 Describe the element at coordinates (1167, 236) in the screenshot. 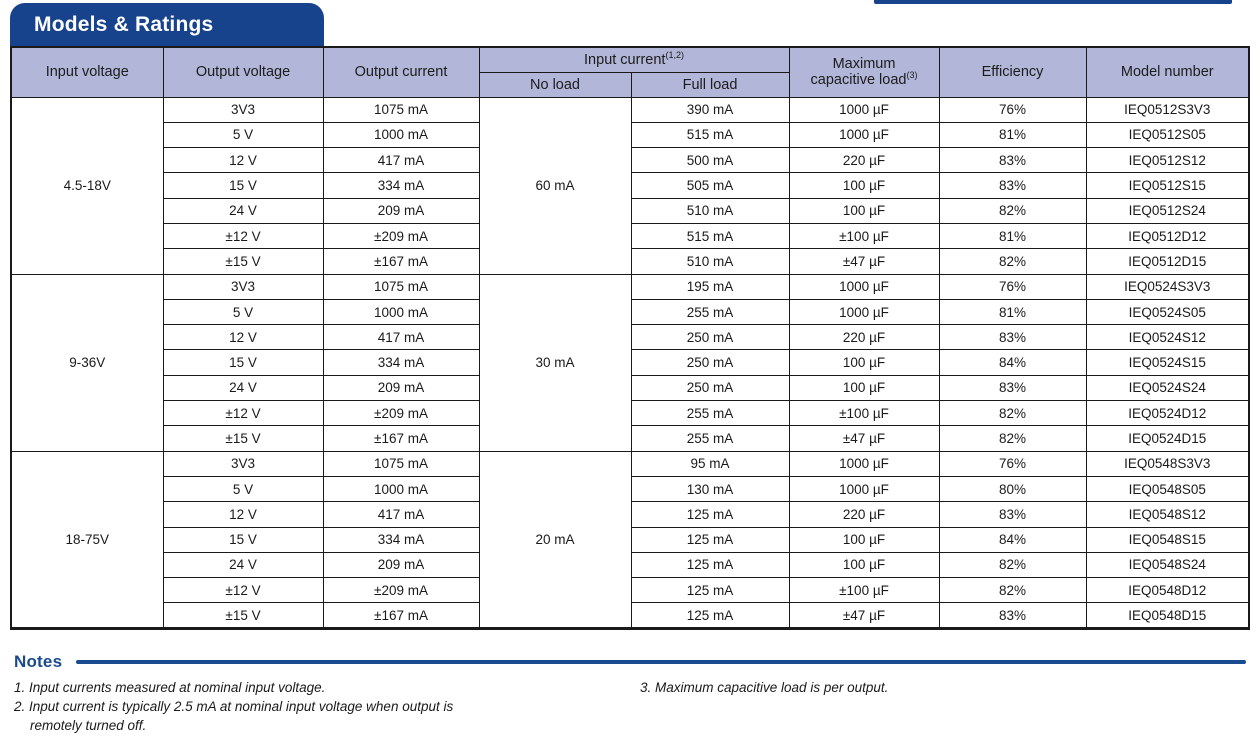

I see `model-number-cell: IEQ0512D12` at that location.